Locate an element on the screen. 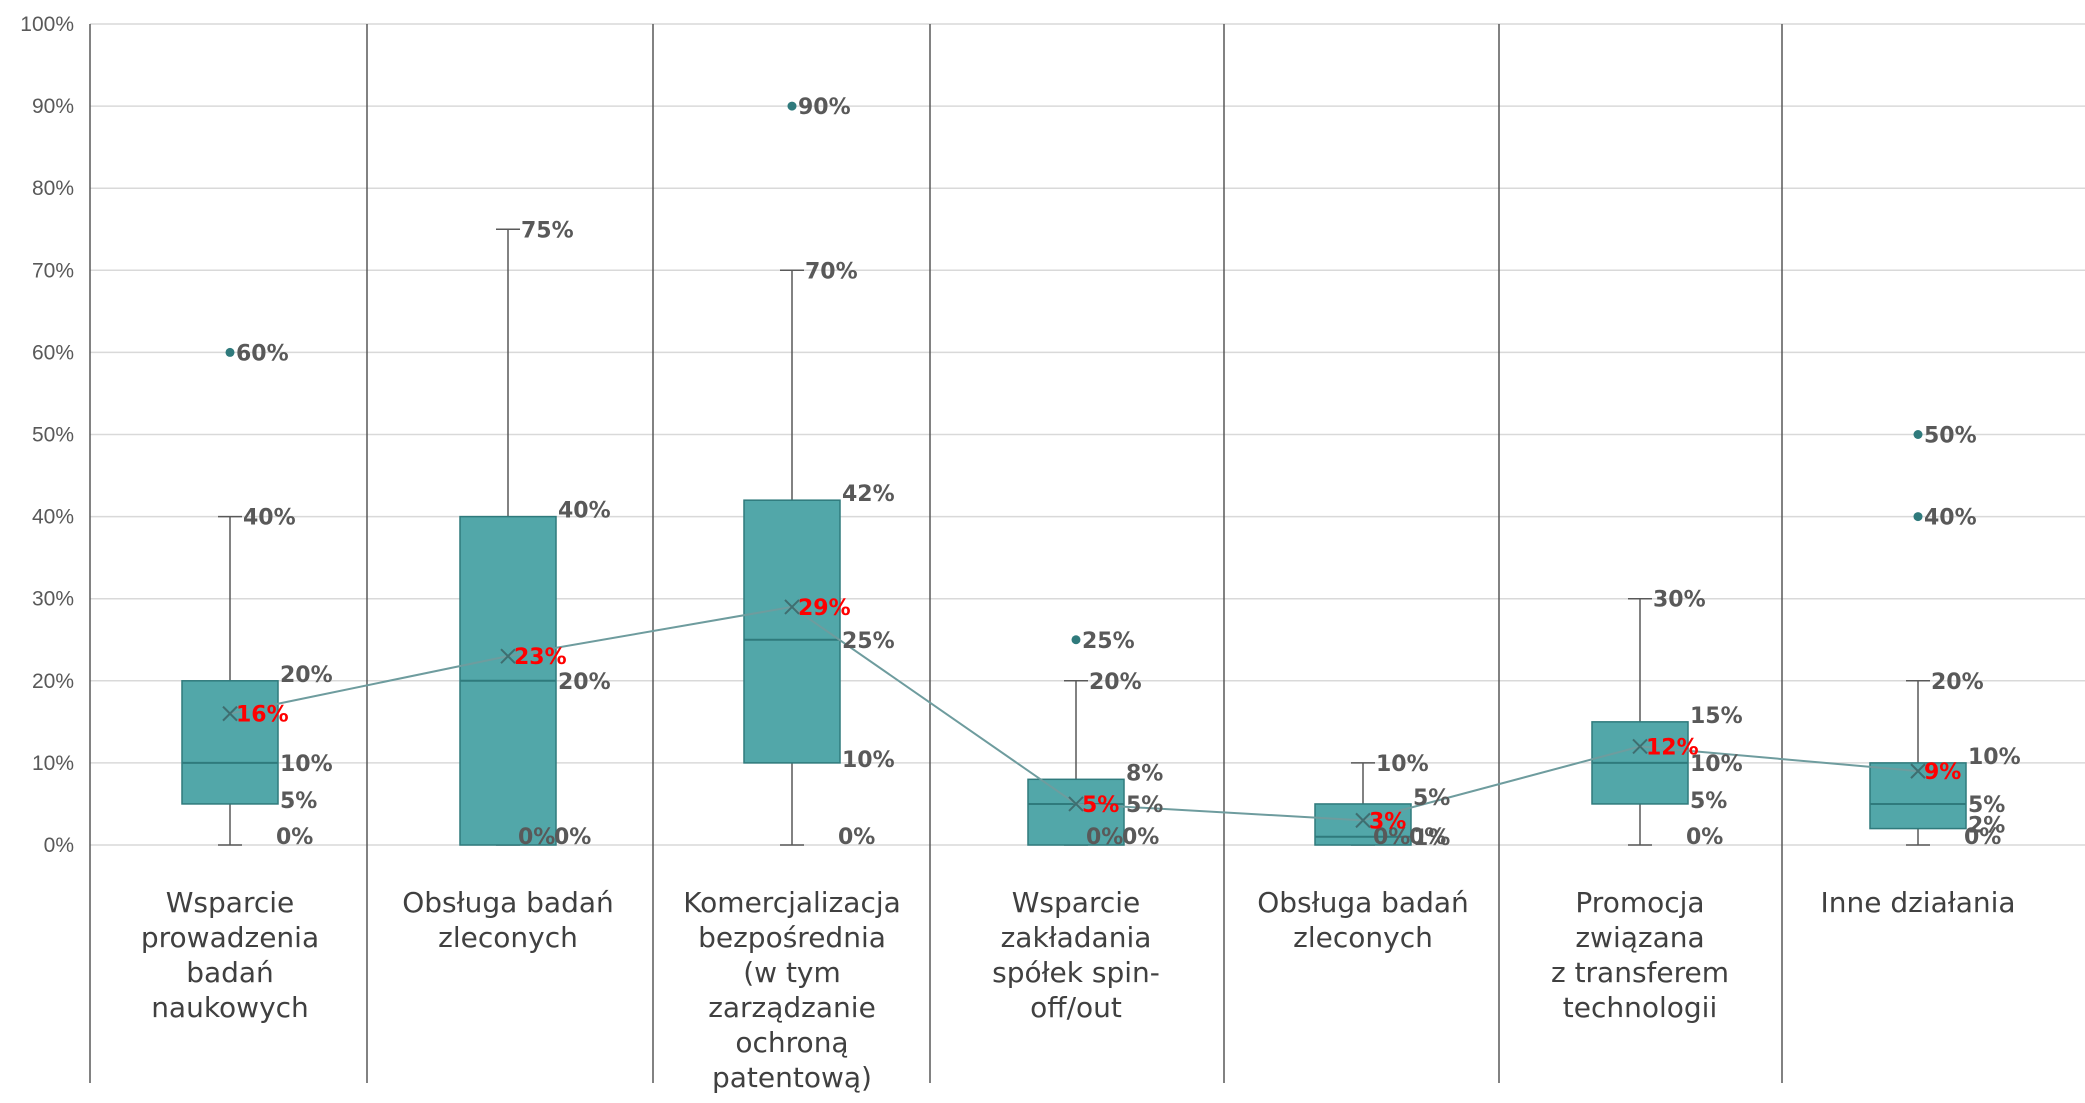 The height and width of the screenshot is (1103, 2085). category-label-line: off/out is located at coordinates (1076, 1007).